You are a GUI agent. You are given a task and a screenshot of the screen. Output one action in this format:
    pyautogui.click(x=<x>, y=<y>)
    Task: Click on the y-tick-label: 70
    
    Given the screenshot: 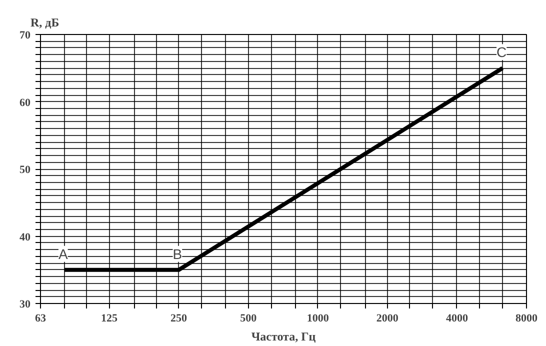 What is the action you would take?
    pyautogui.click(x=25, y=36)
    